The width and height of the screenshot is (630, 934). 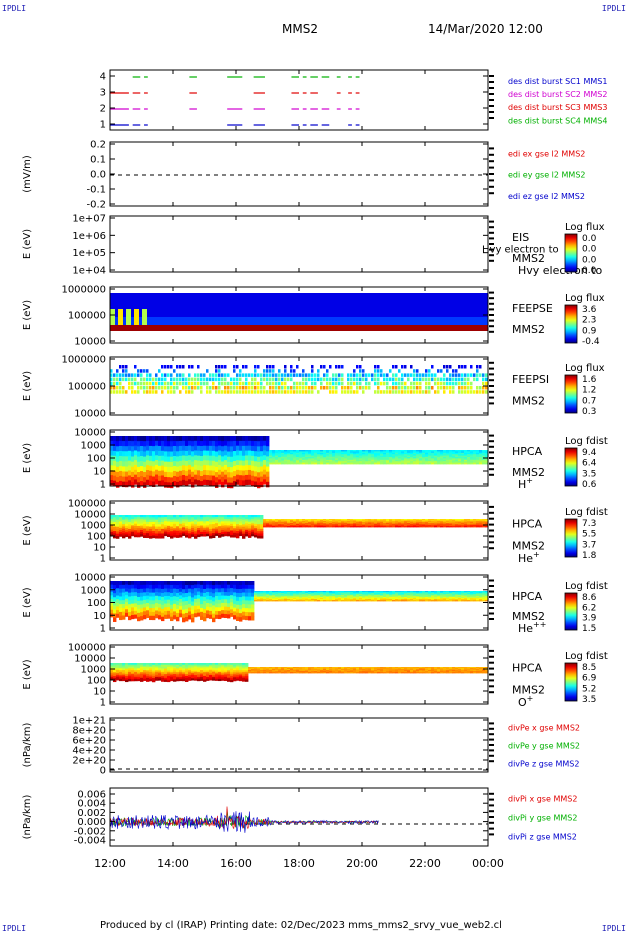 I want to click on instrument-label: FEEPSI, so click(x=530, y=379).